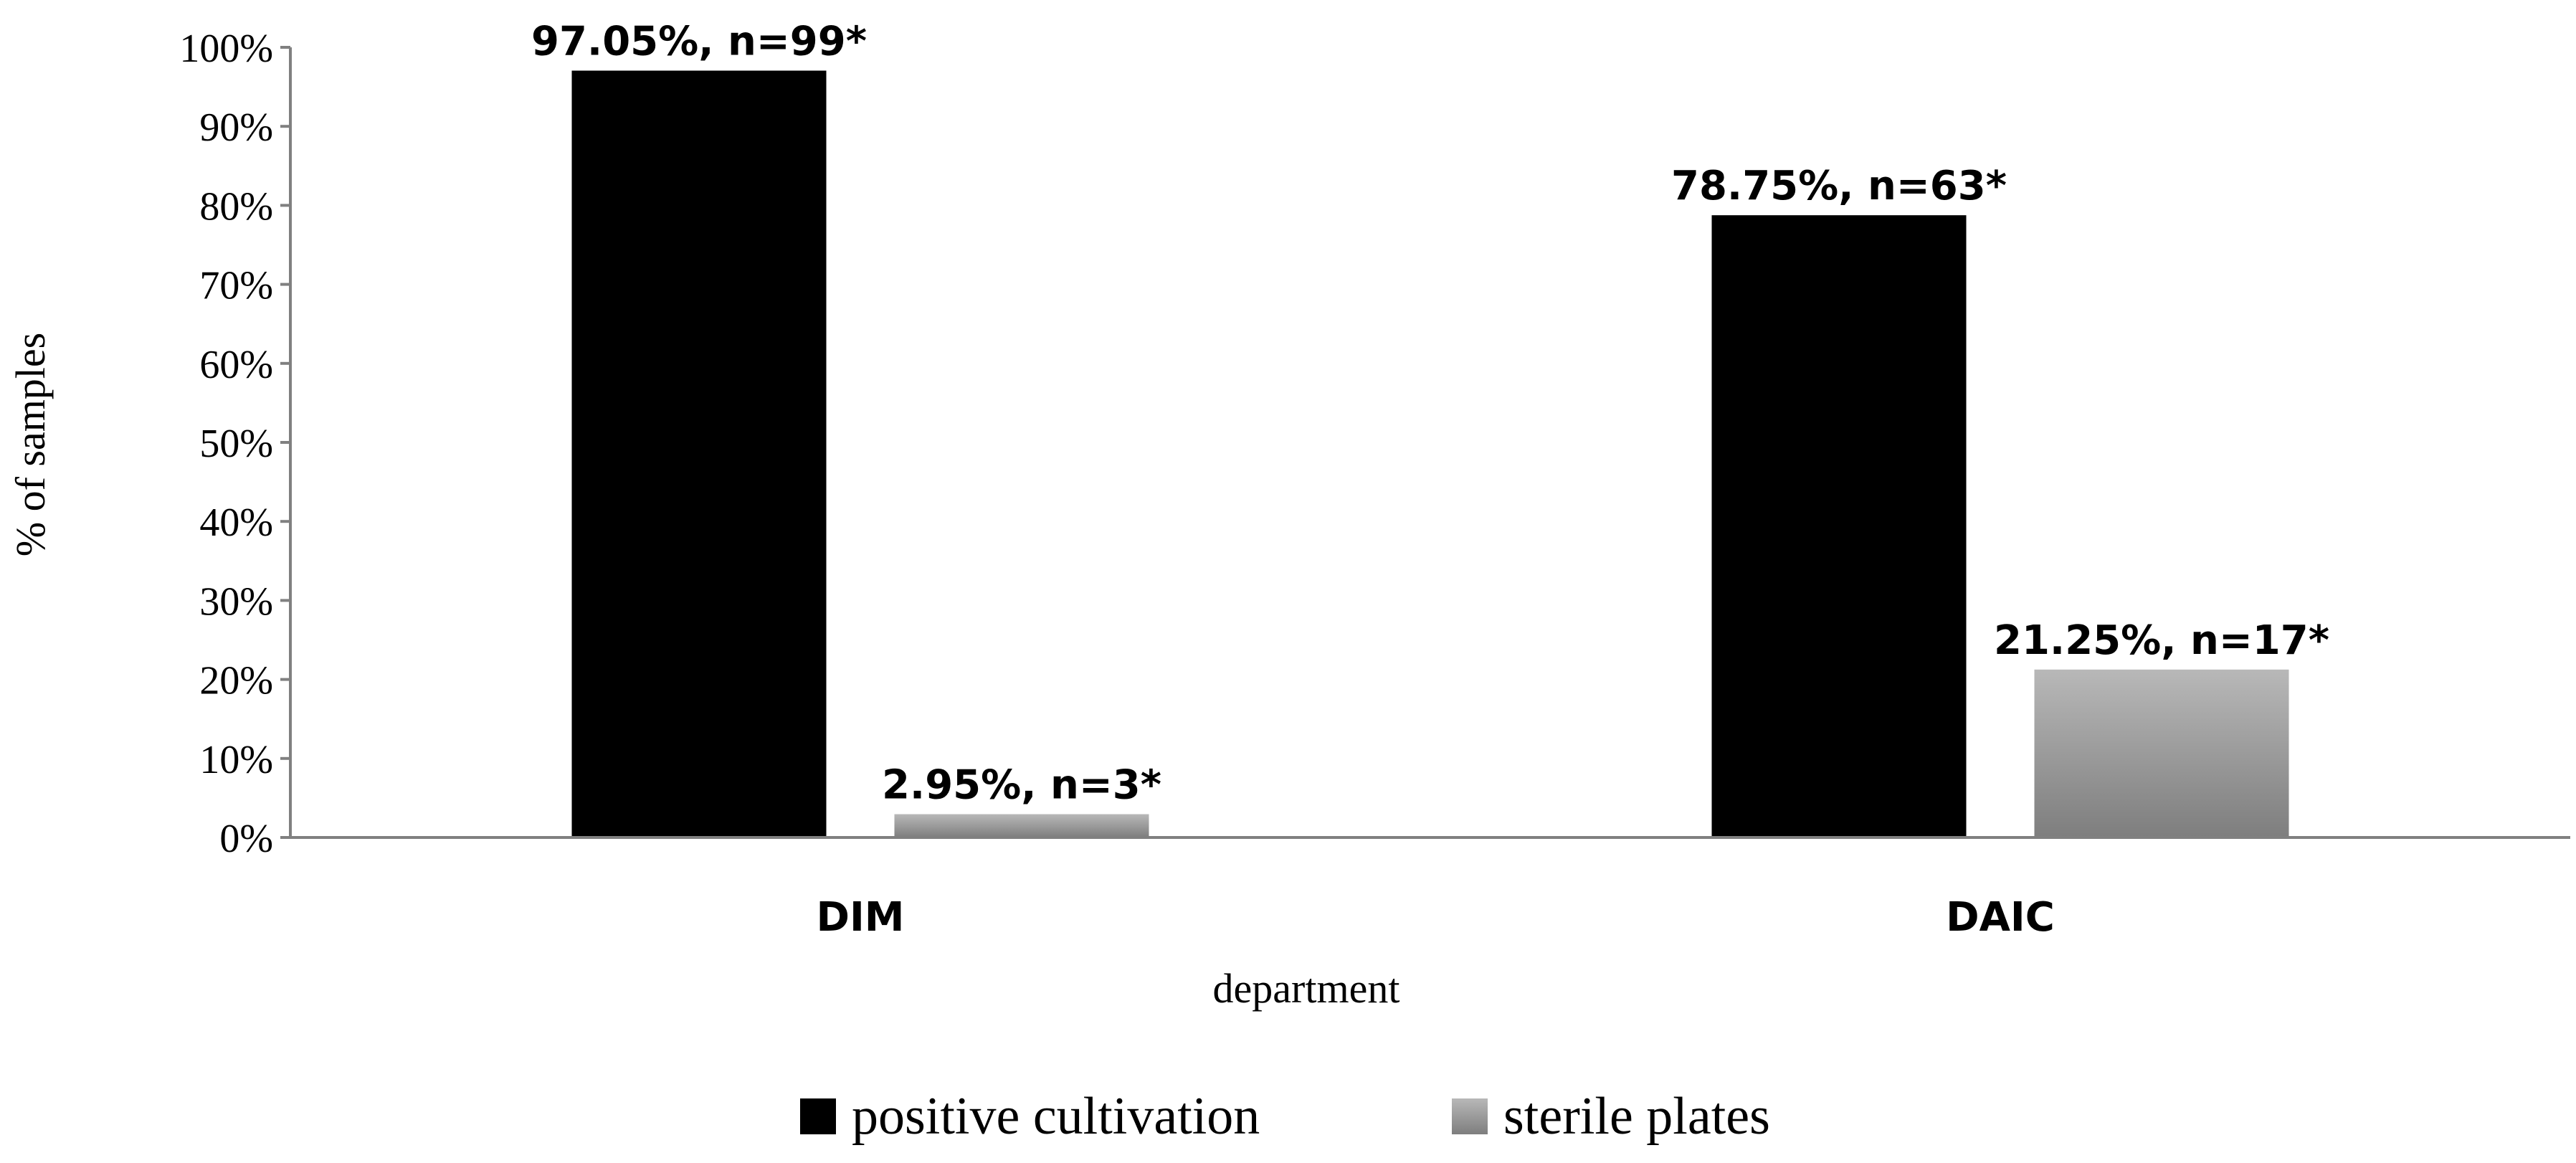  I want to click on data-label: 2.95%, n=3*, so click(1022, 784).